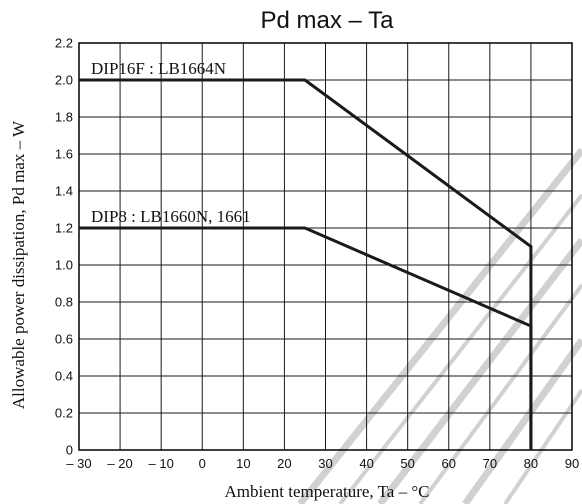 This screenshot has width=582, height=504. What do you see at coordinates (284, 463) in the screenshot?
I see `x-tick-label: 20` at bounding box center [284, 463].